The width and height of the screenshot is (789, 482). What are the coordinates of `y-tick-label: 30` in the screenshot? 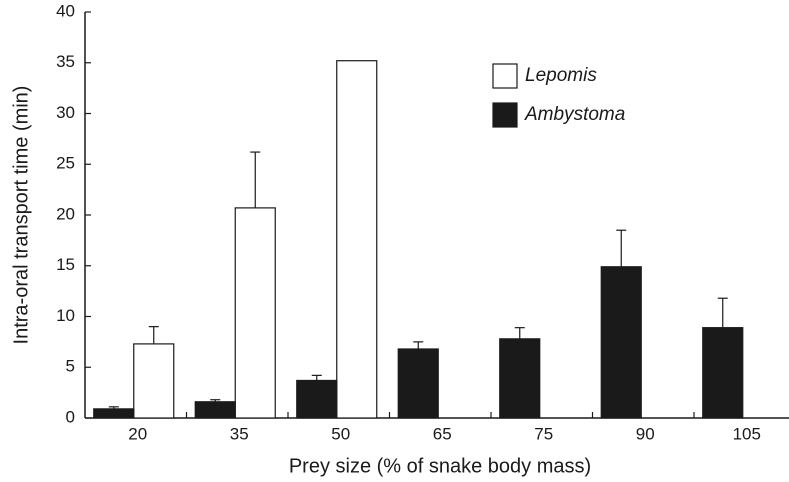 It's located at (65, 112).